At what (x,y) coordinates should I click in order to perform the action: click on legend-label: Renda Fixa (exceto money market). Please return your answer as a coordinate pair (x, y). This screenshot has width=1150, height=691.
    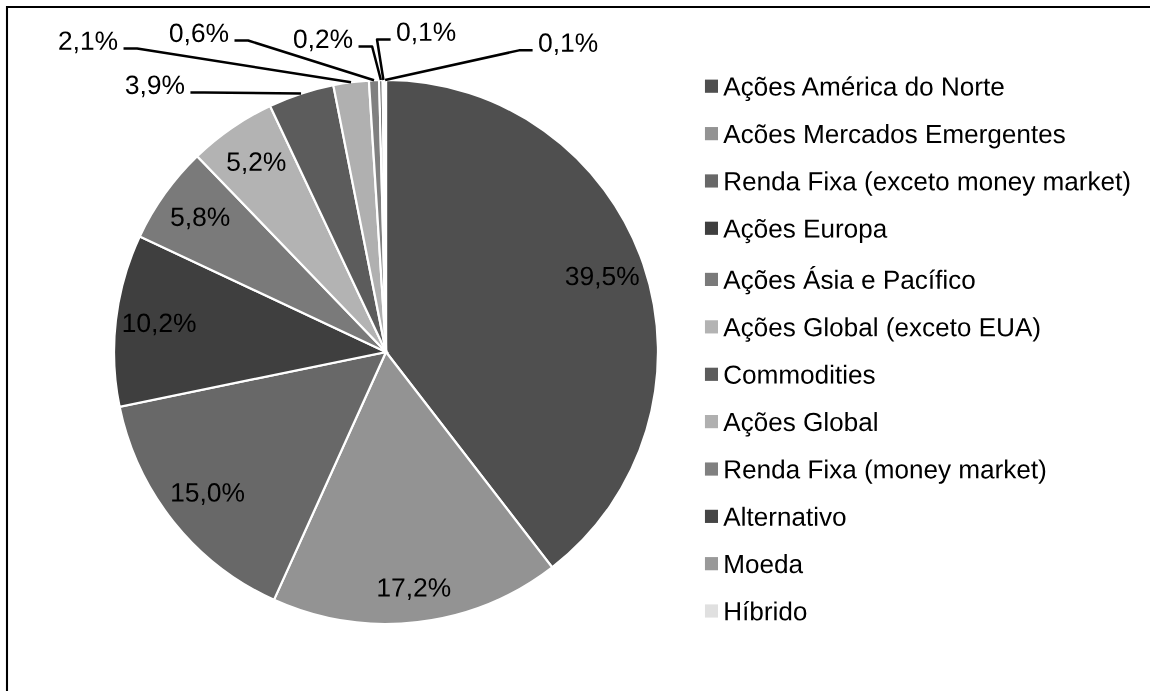
    Looking at the image, I should click on (927, 183).